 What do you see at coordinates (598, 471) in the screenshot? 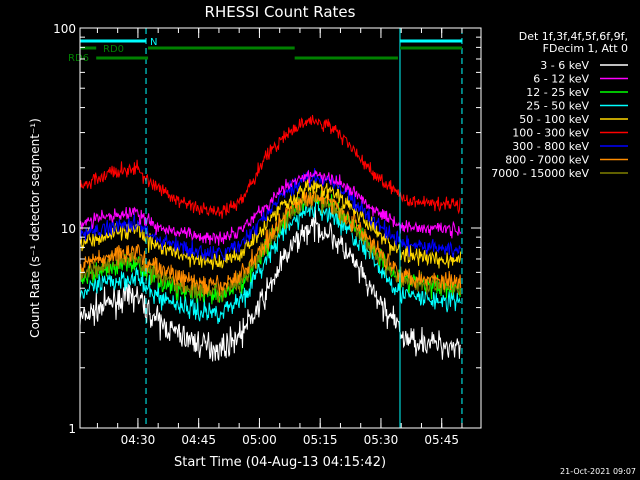
I see `generation-timestamp: 21-Oct-2021 09:07` at bounding box center [598, 471].